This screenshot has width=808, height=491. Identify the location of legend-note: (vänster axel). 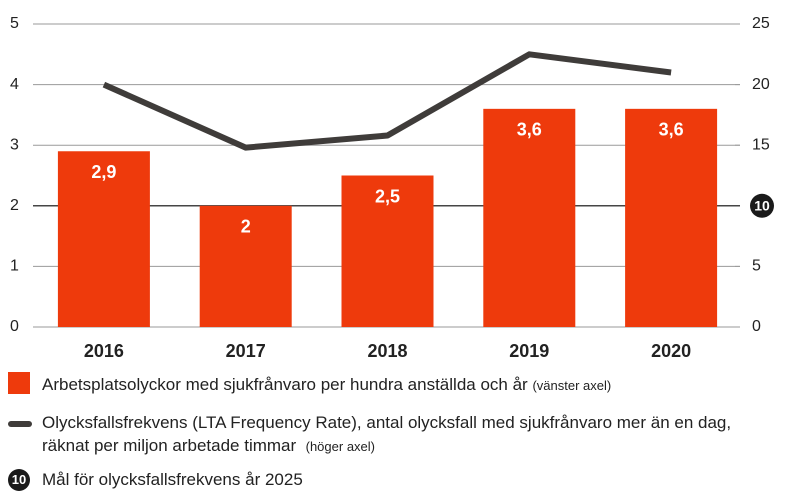
(572, 385).